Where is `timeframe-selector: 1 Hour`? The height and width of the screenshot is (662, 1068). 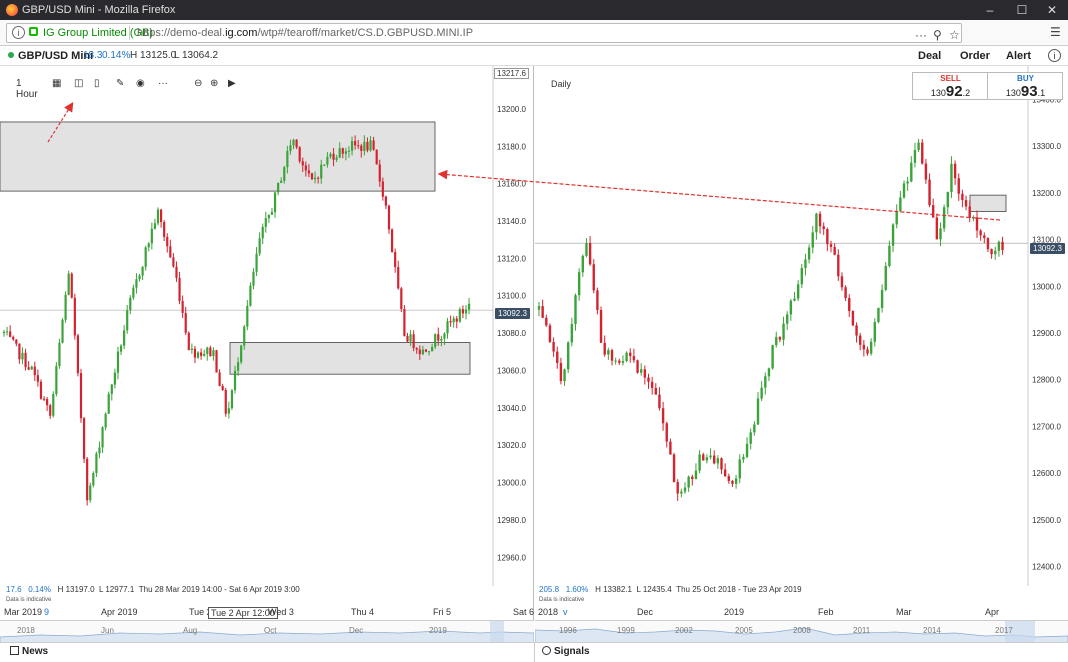 timeframe-selector: 1 Hour is located at coordinates (27, 89).